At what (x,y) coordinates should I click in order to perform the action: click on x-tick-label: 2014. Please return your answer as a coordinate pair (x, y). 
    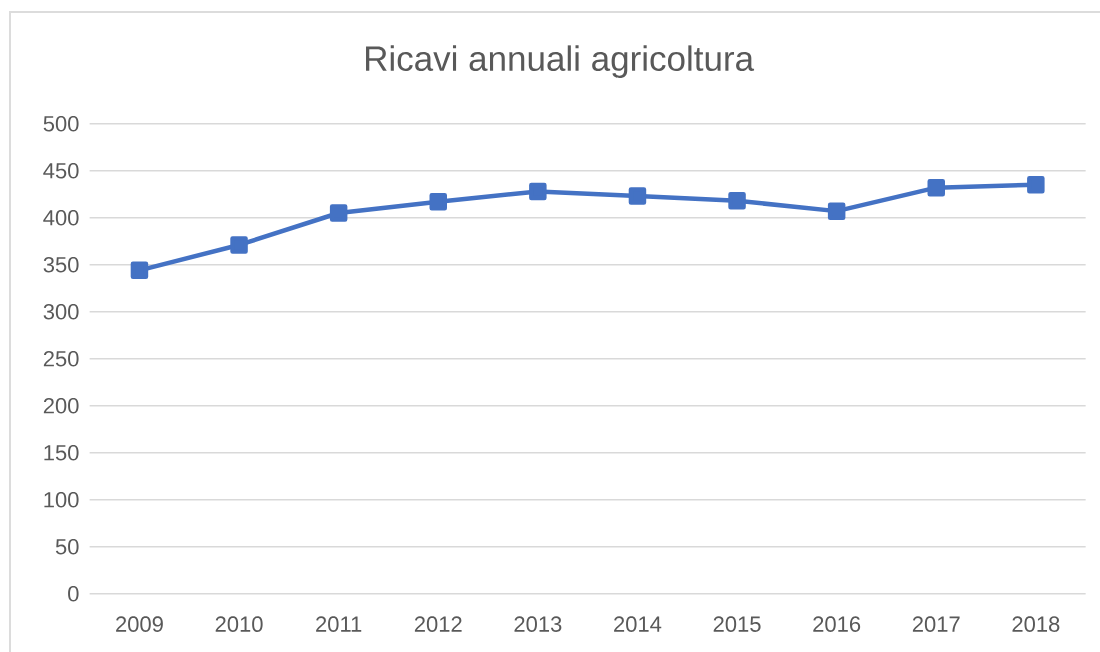
    Looking at the image, I should click on (638, 624).